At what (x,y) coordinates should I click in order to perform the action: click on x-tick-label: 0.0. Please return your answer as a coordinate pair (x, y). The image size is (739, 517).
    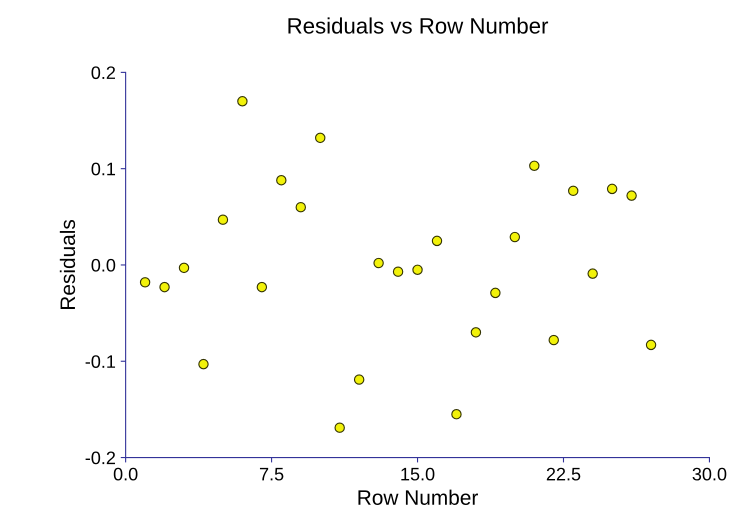
    Looking at the image, I should click on (126, 474).